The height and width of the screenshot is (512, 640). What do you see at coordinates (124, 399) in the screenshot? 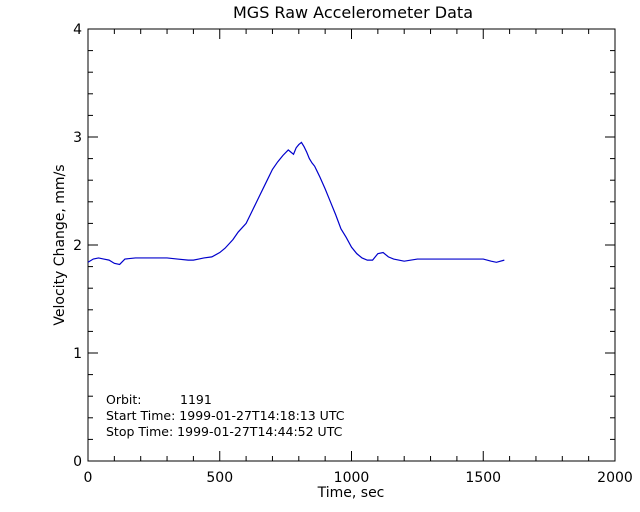
I see `orbit-label: Orbit:` at bounding box center [124, 399].